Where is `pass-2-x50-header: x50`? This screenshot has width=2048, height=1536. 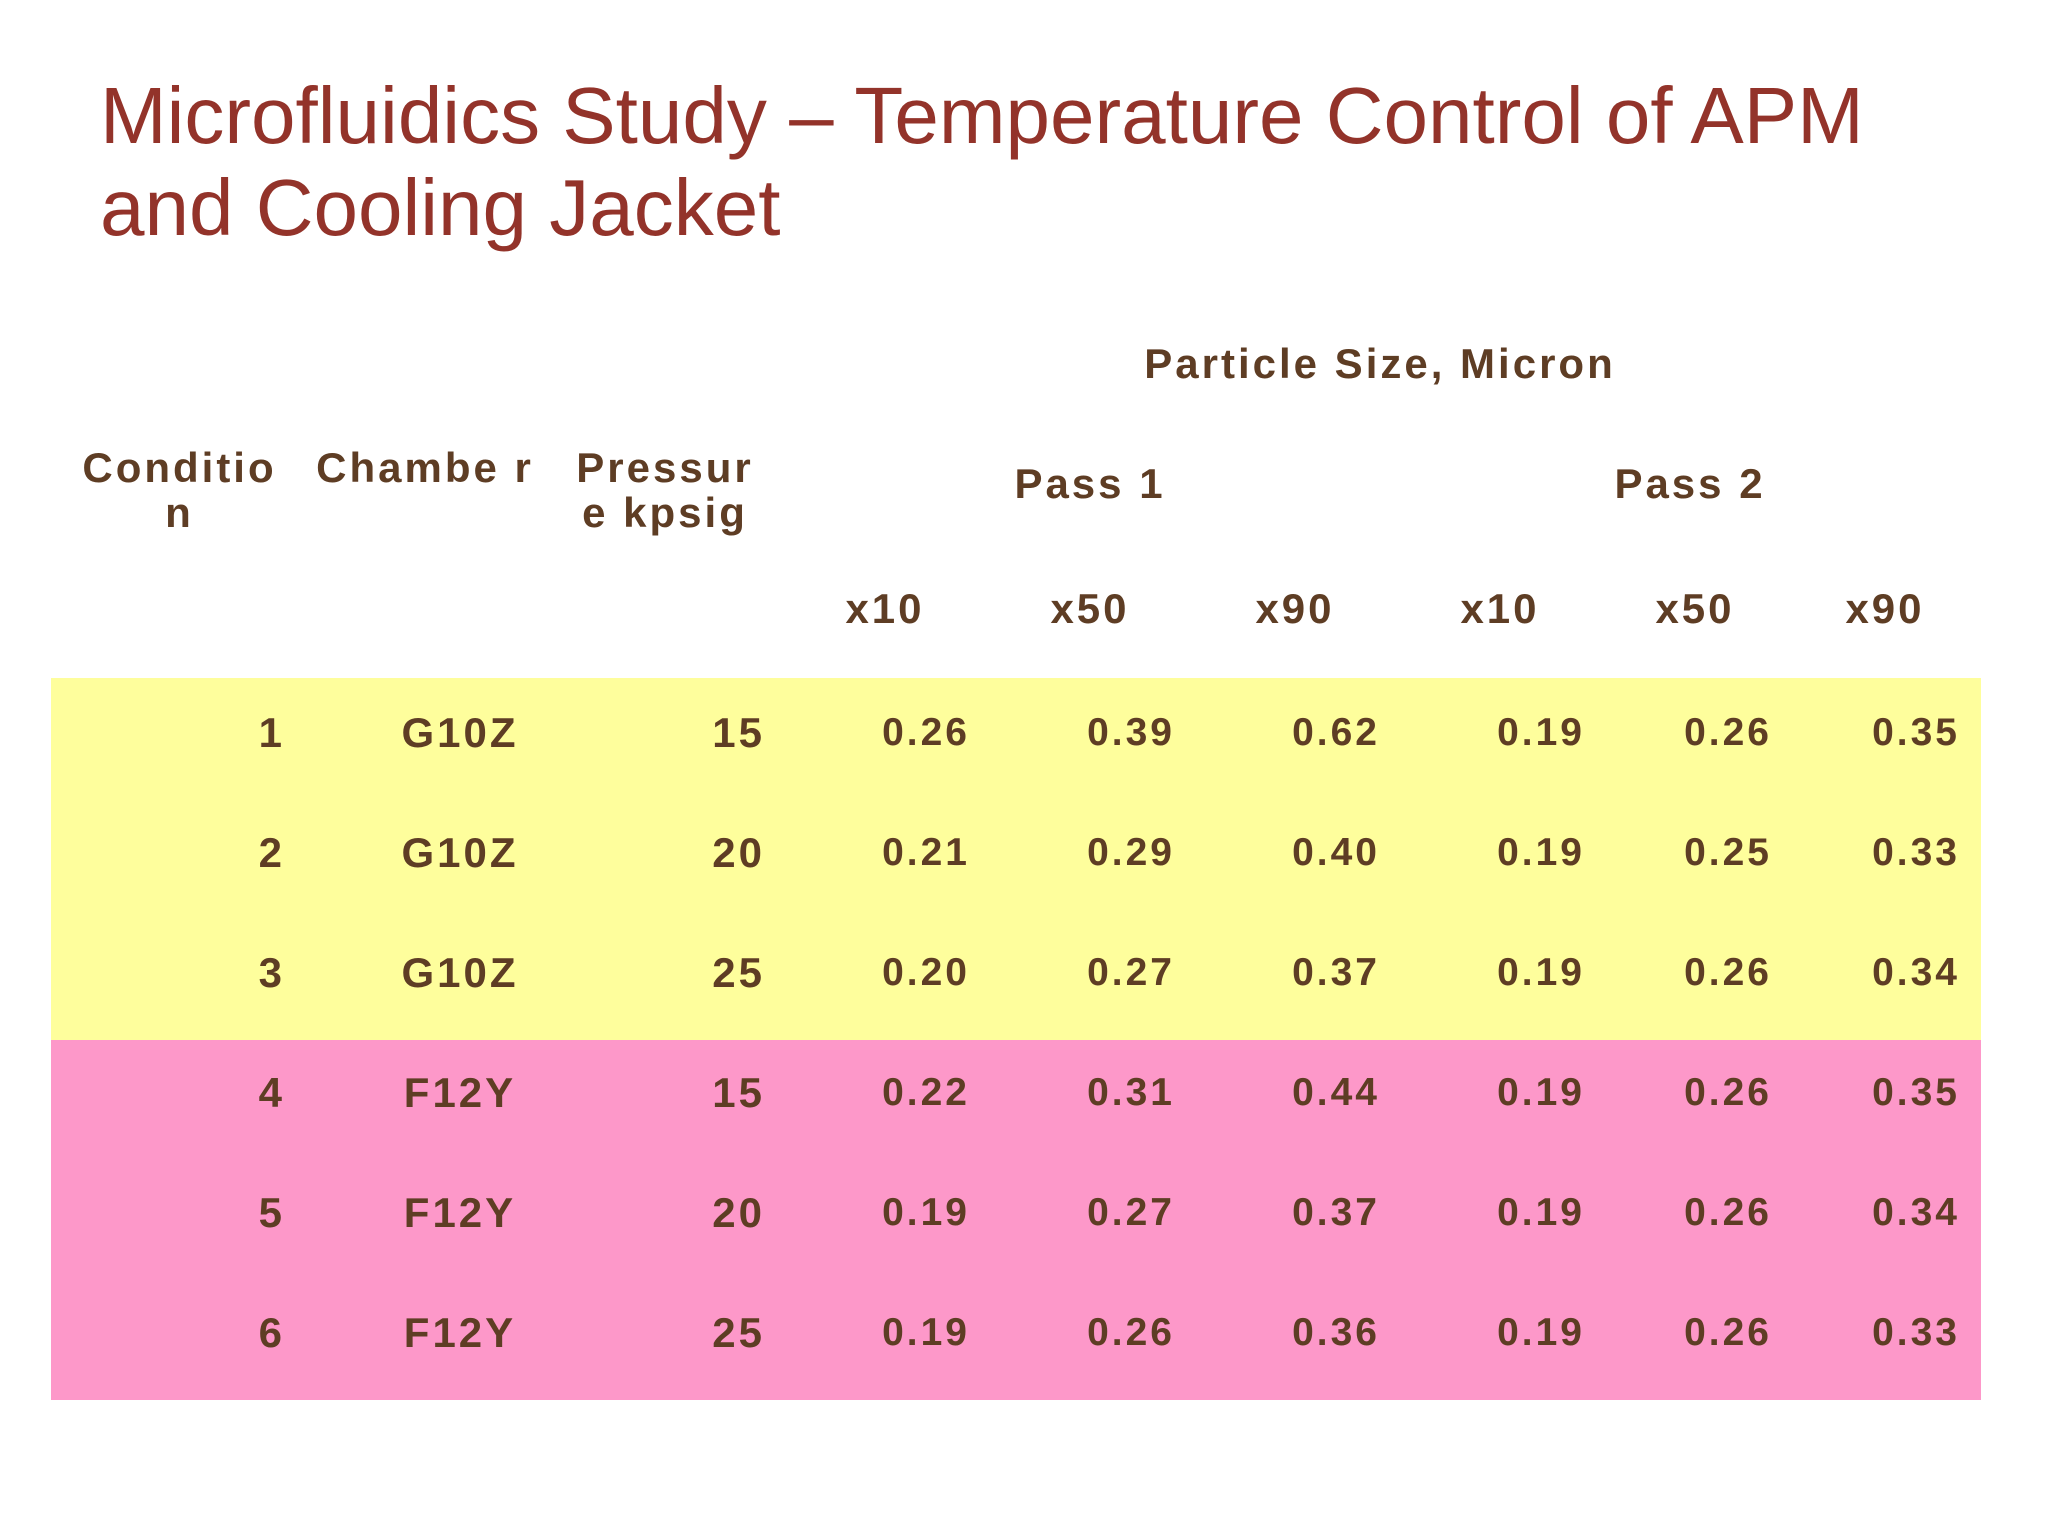
pass-2-x50-header: x50 is located at coordinates (1695, 608).